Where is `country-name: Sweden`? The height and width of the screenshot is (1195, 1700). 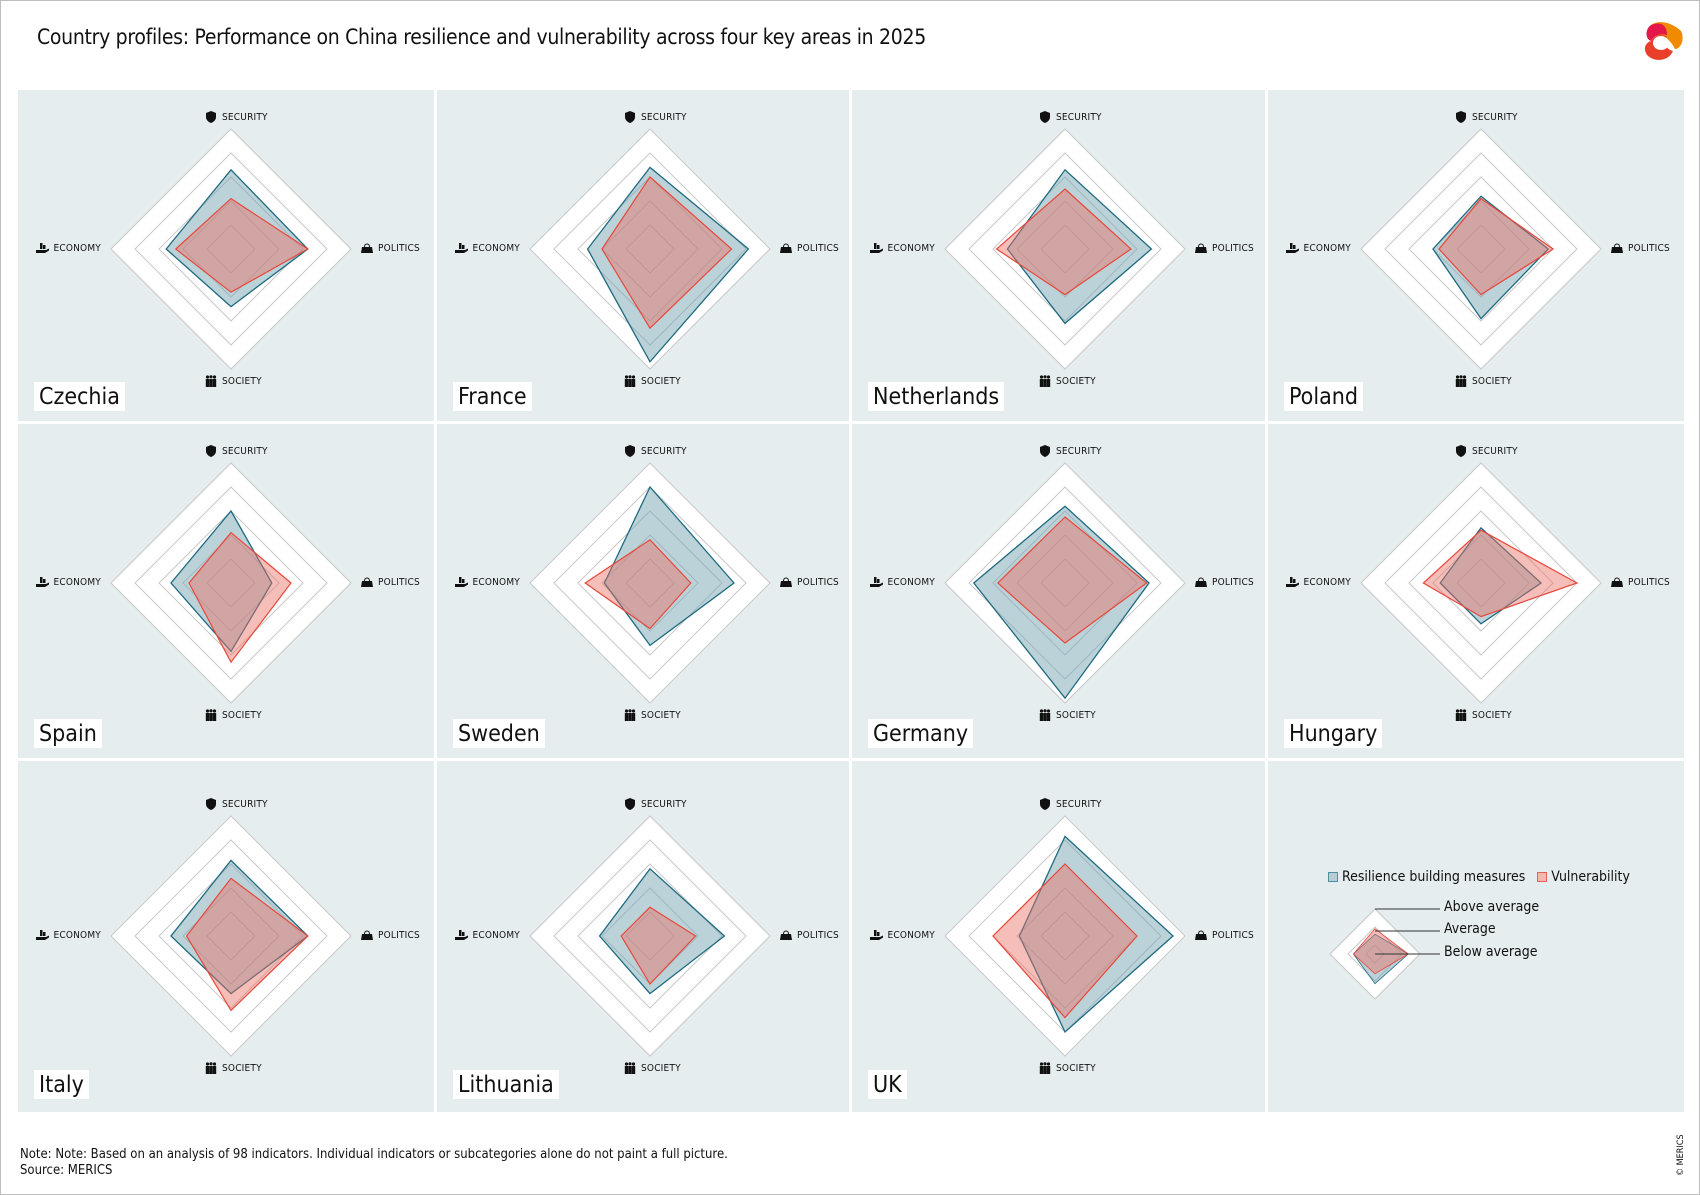
country-name: Sweden is located at coordinates (499, 733).